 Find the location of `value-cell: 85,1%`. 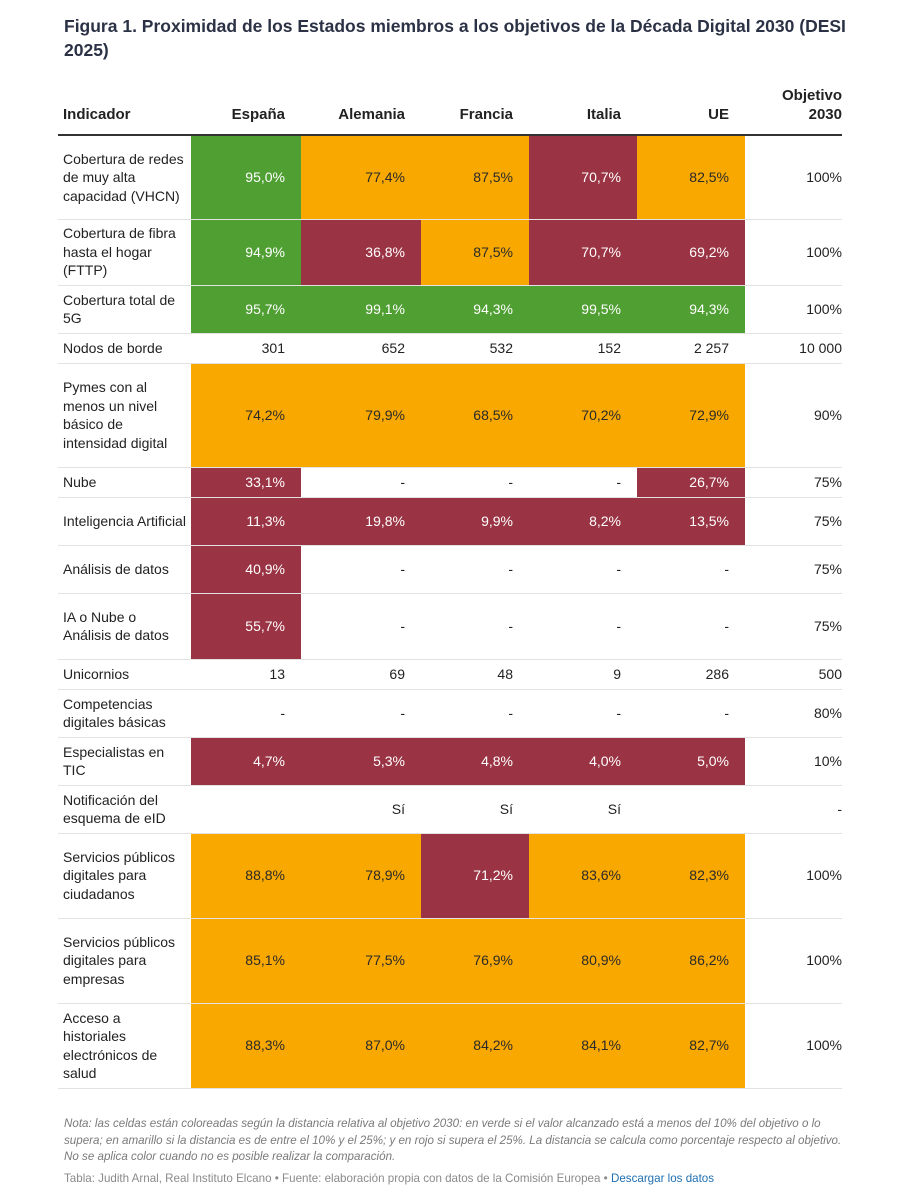

value-cell: 85,1% is located at coordinates (246, 961).